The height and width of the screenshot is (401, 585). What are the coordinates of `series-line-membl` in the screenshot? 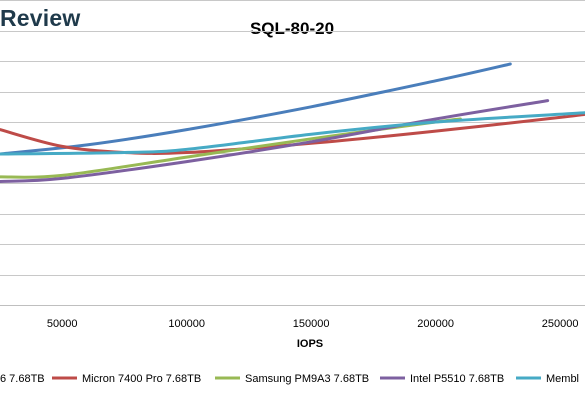 It's located at (292, 133).